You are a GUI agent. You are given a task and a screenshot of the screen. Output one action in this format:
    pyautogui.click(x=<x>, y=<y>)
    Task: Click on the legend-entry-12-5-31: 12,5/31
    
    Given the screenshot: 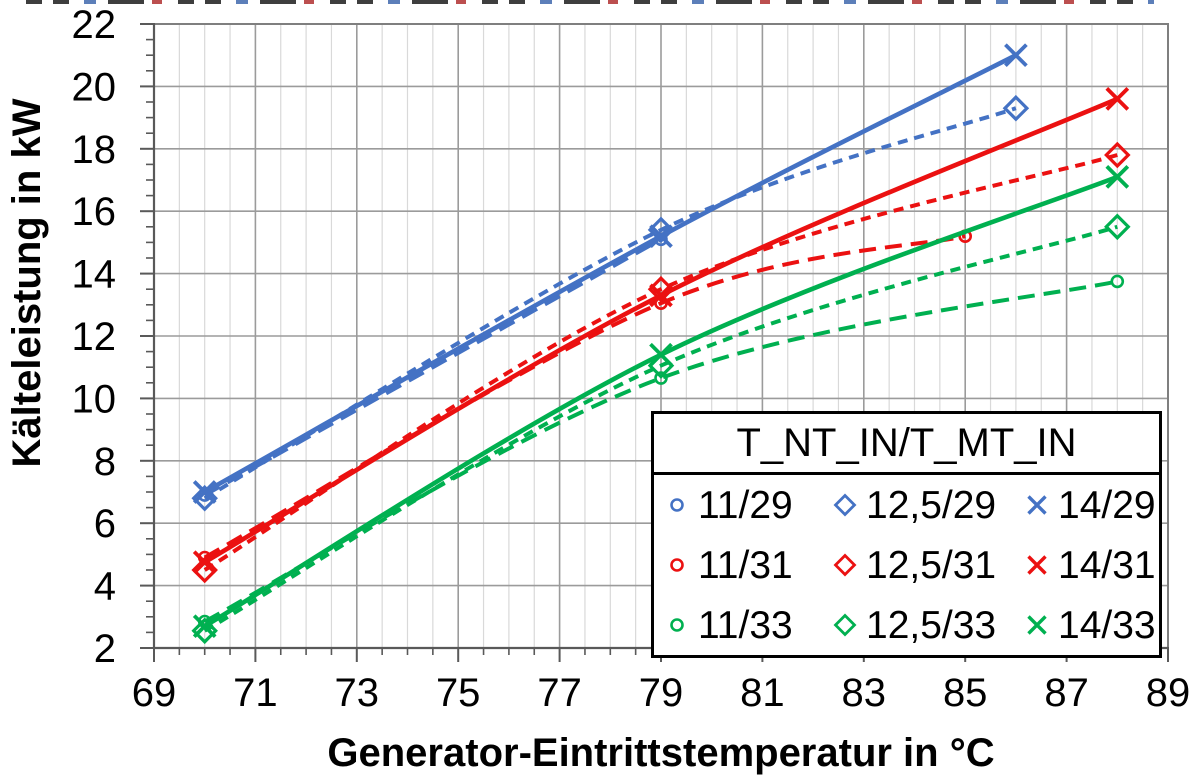 What is the action you would take?
    pyautogui.click(x=924, y=565)
    